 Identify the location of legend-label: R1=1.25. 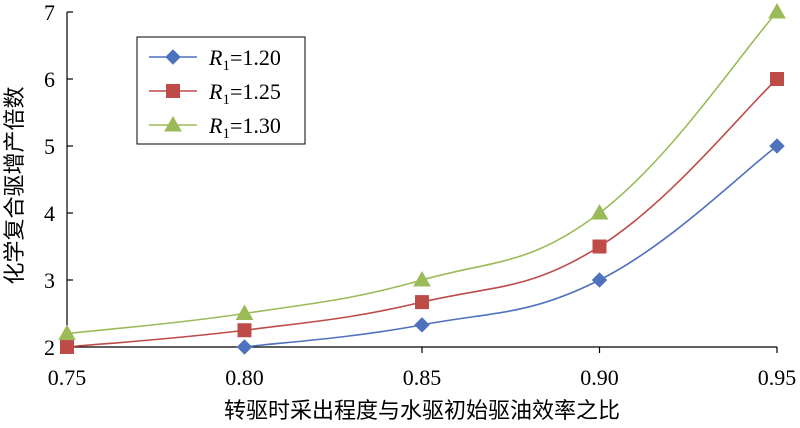
(244, 93).